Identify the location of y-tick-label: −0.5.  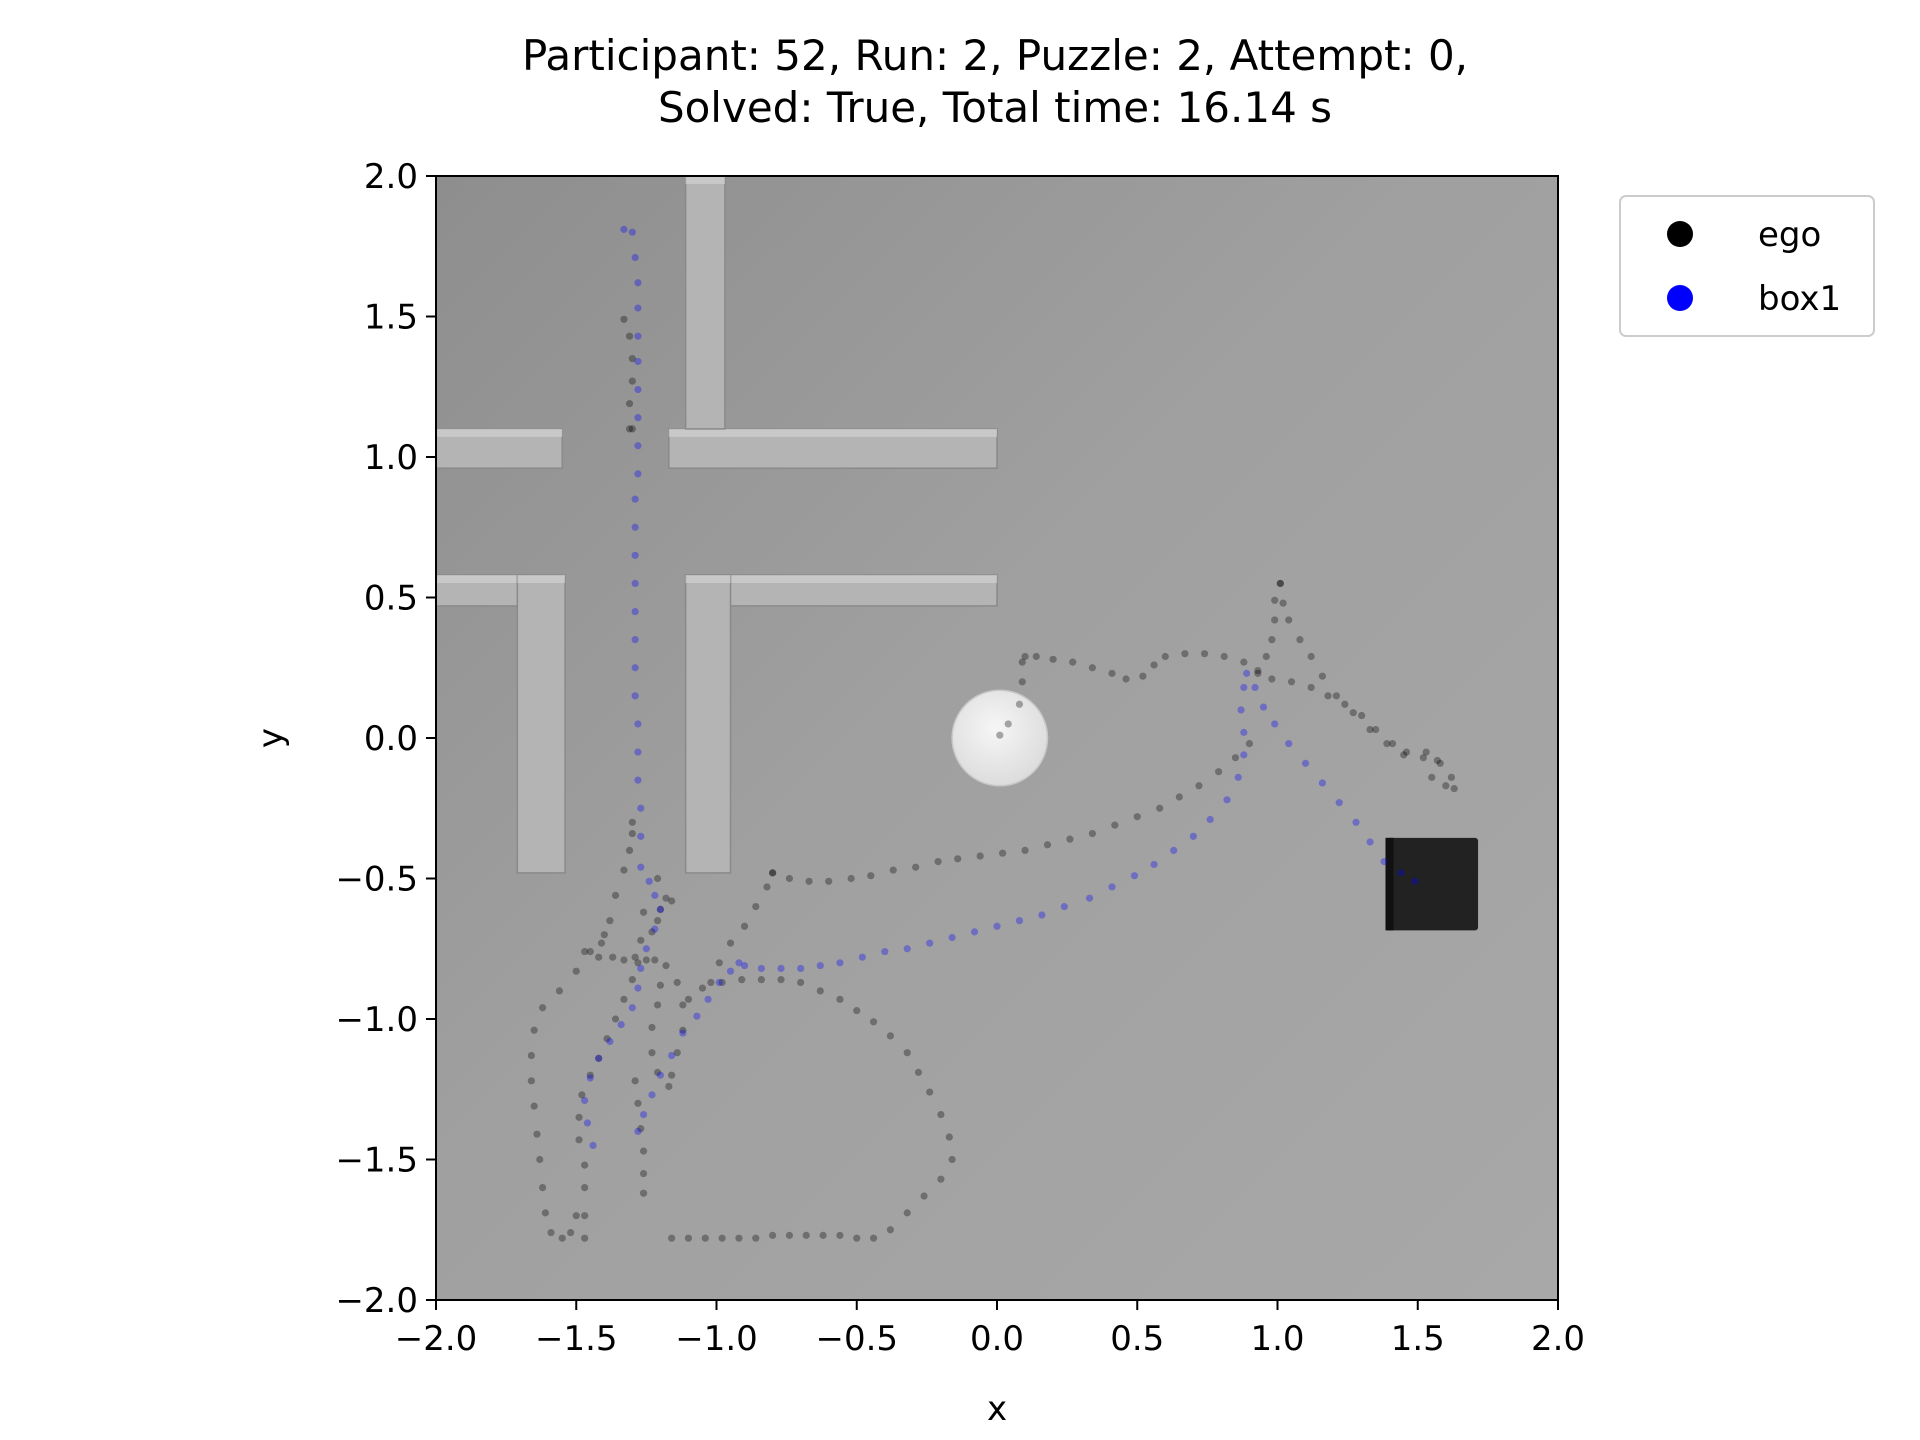
(376, 880).